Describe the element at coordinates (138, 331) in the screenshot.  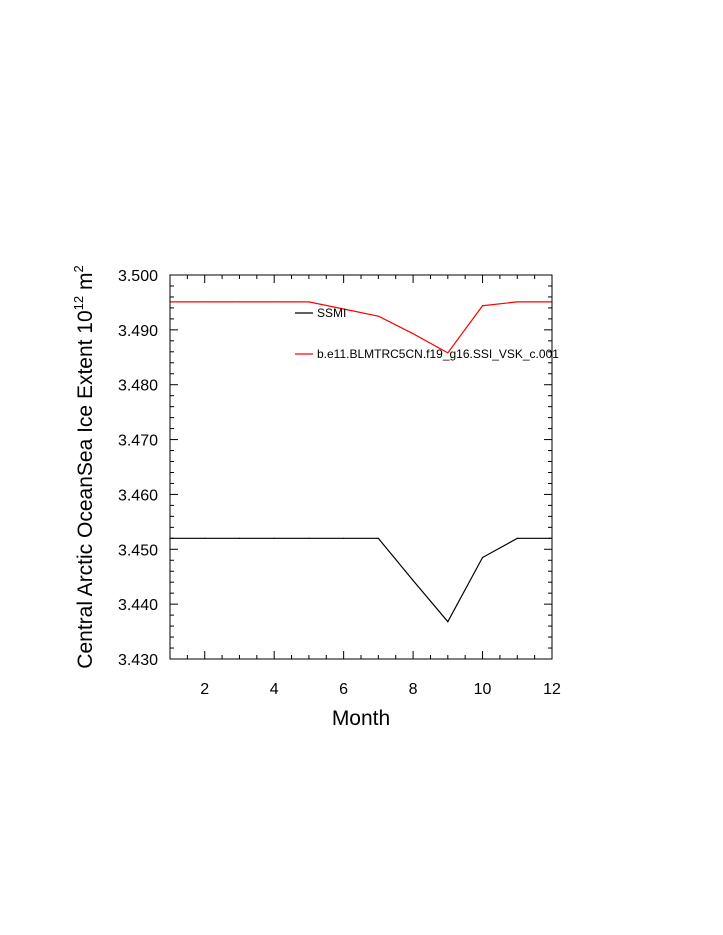
I see `y-tick-label: 3.490` at that location.